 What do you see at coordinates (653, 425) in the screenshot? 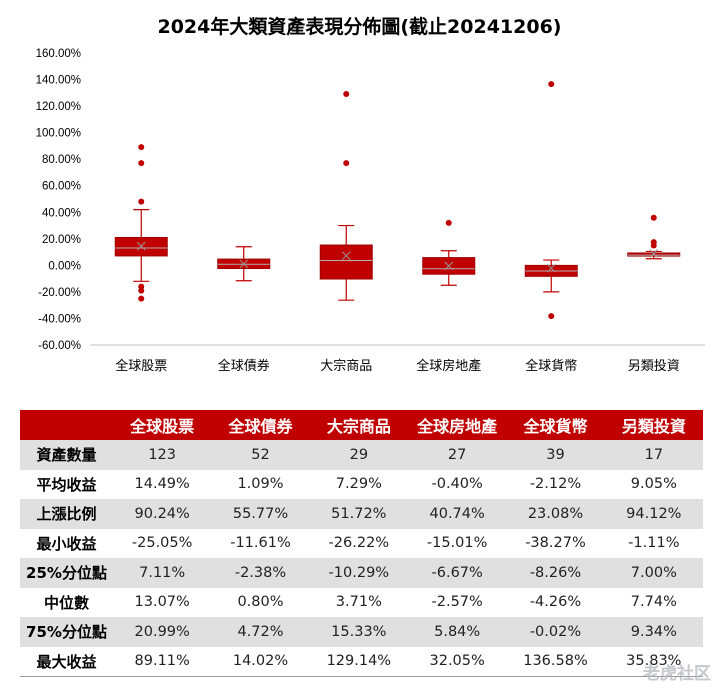
I see `column-header: 另類投資` at bounding box center [653, 425].